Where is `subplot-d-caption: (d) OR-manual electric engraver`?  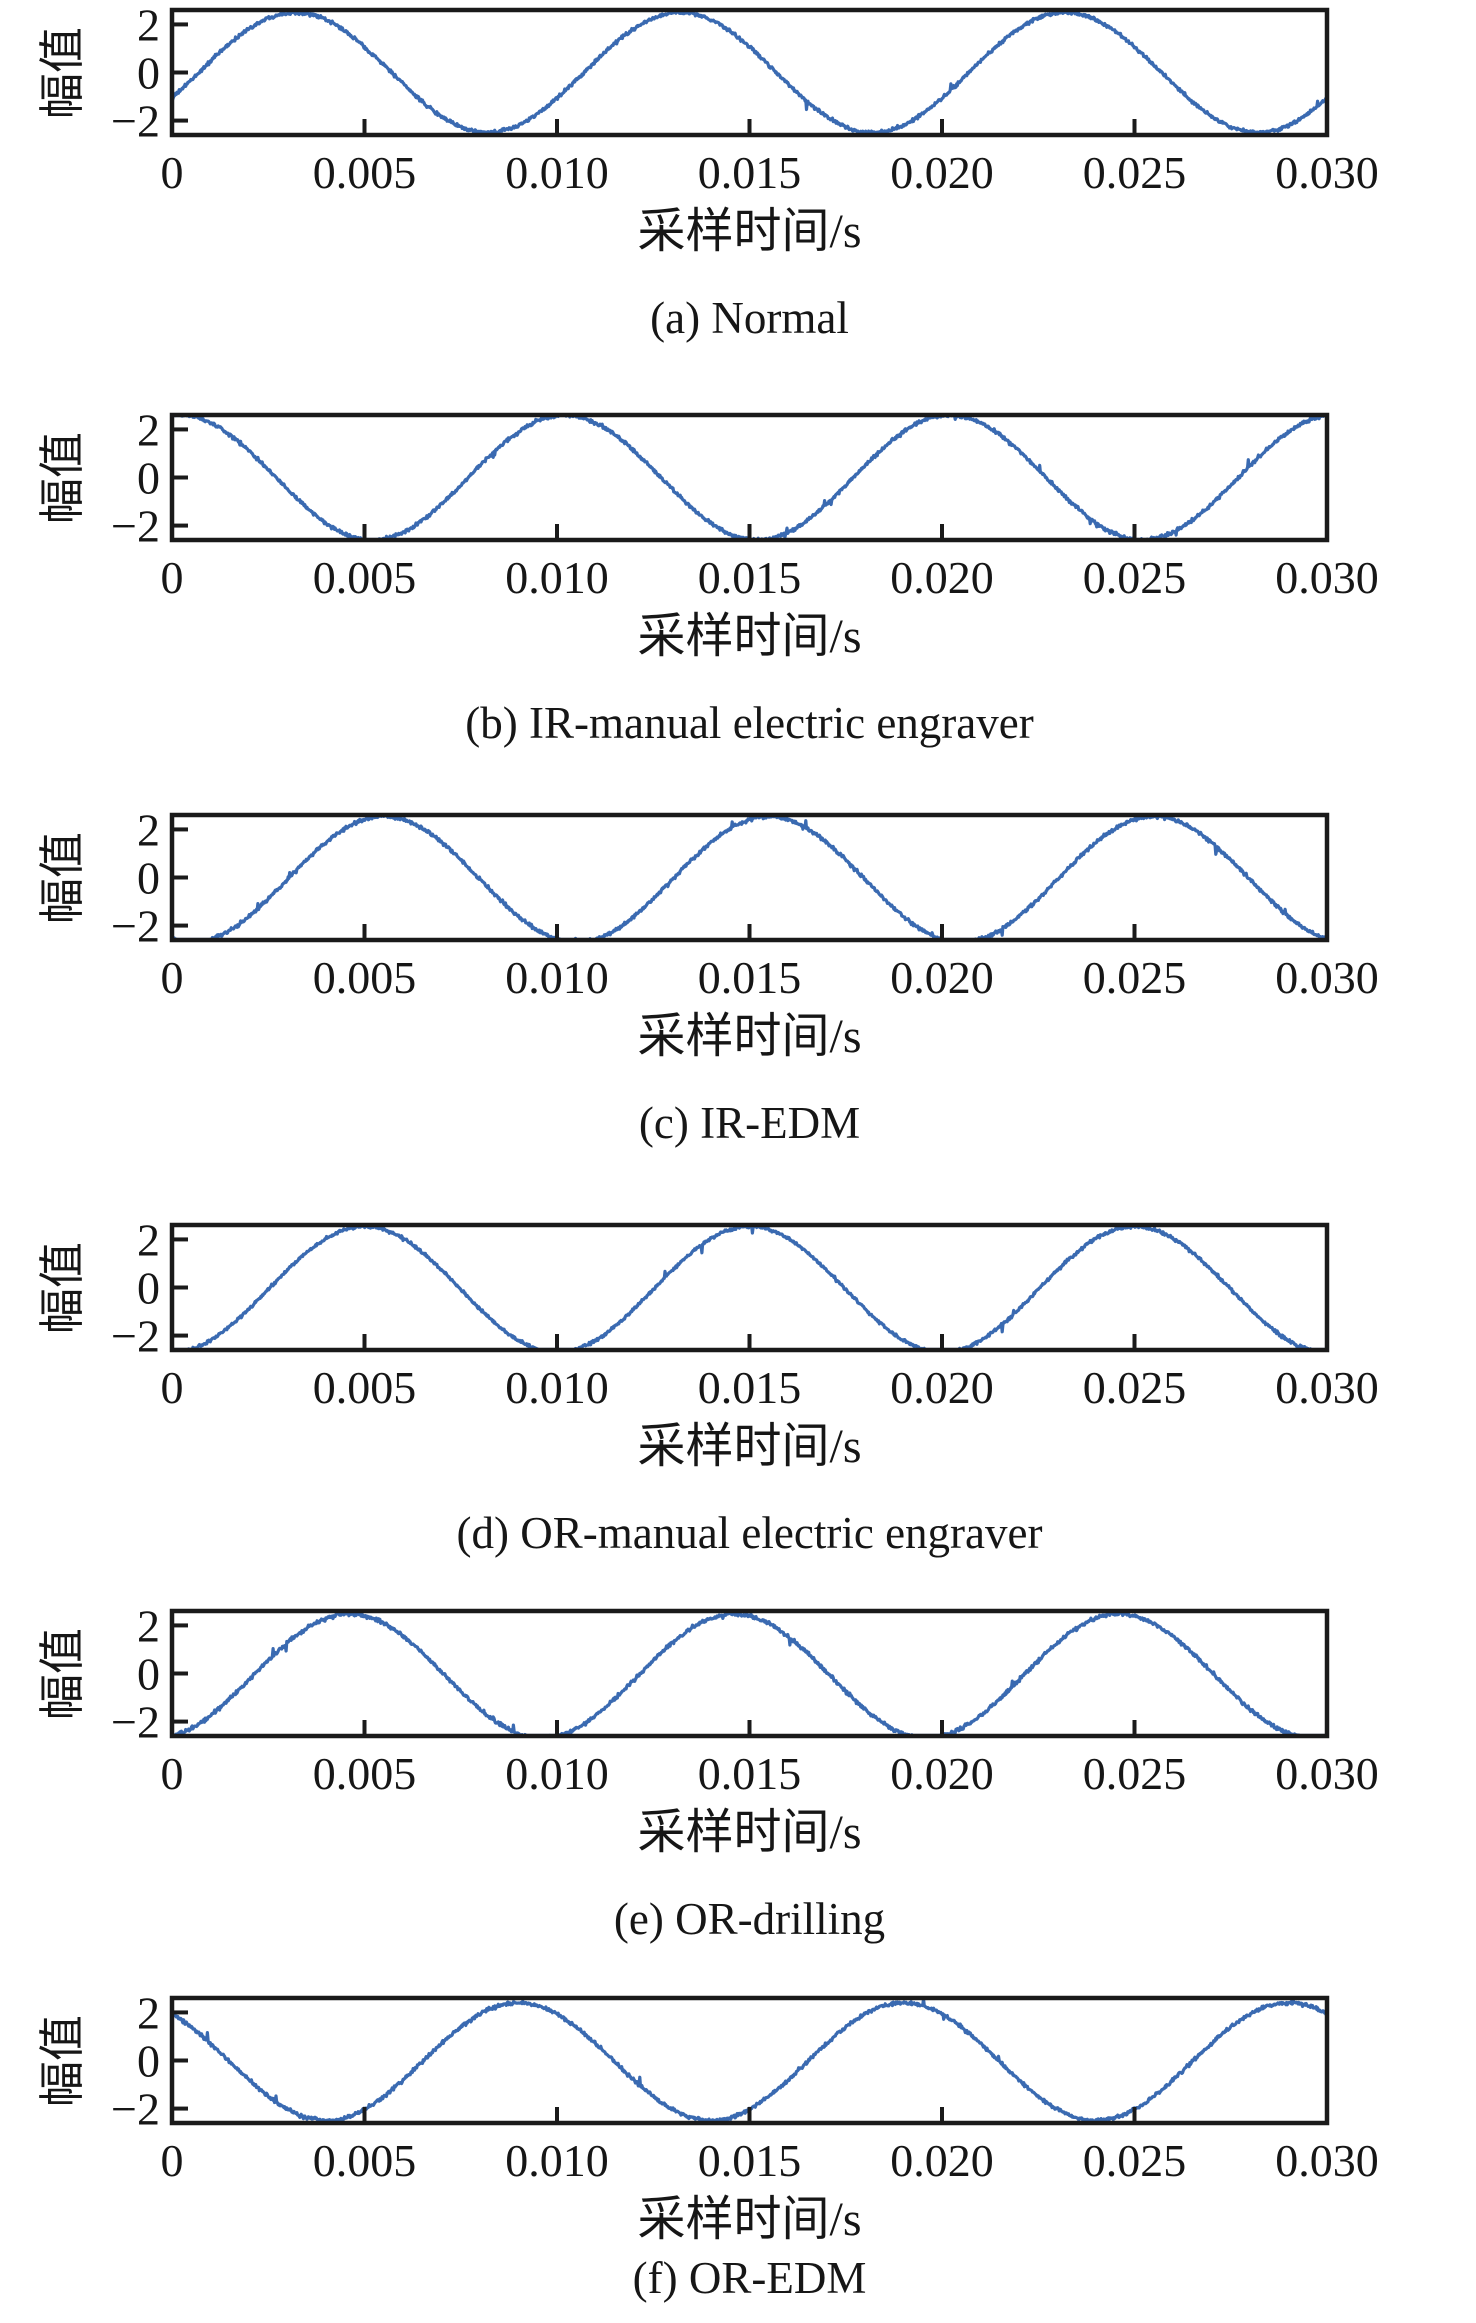
subplot-d-caption: (d) OR-manual electric engraver is located at coordinates (749, 1533).